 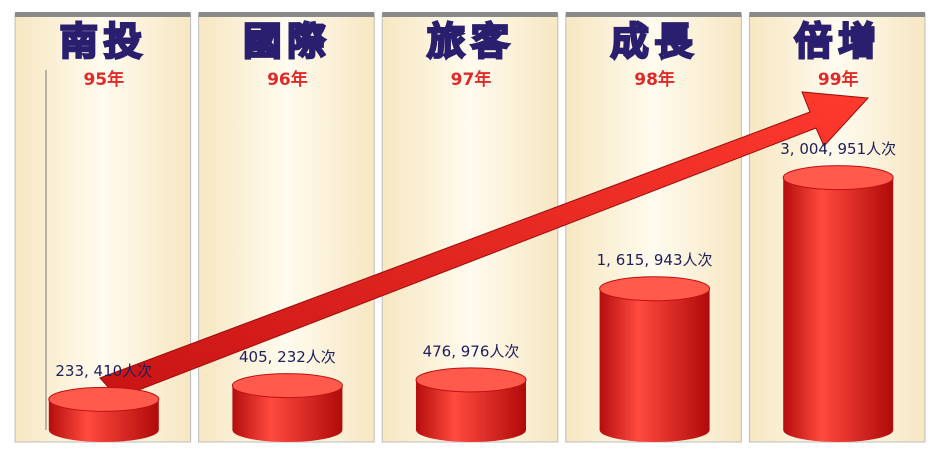 I want to click on value-label: 233, 410人次, so click(x=103, y=371).